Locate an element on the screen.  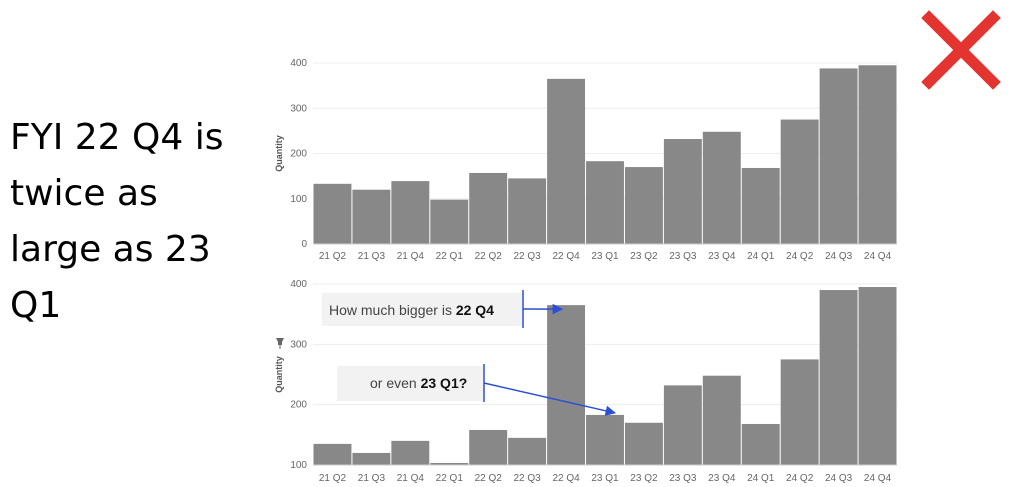
annotation-2-arrow is located at coordinates (550, 399).